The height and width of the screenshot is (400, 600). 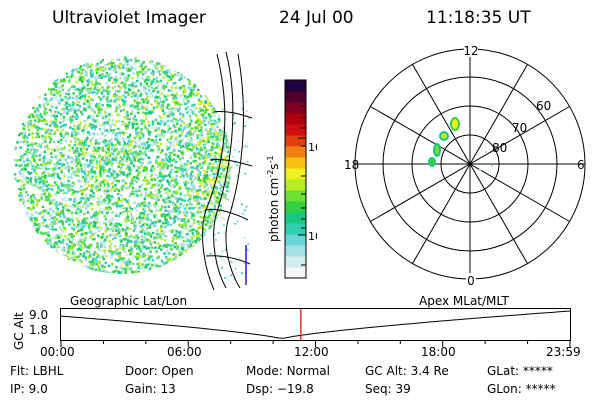 What do you see at coordinates (471, 281) in the screenshot?
I see `mlt-label-0: 0` at bounding box center [471, 281].